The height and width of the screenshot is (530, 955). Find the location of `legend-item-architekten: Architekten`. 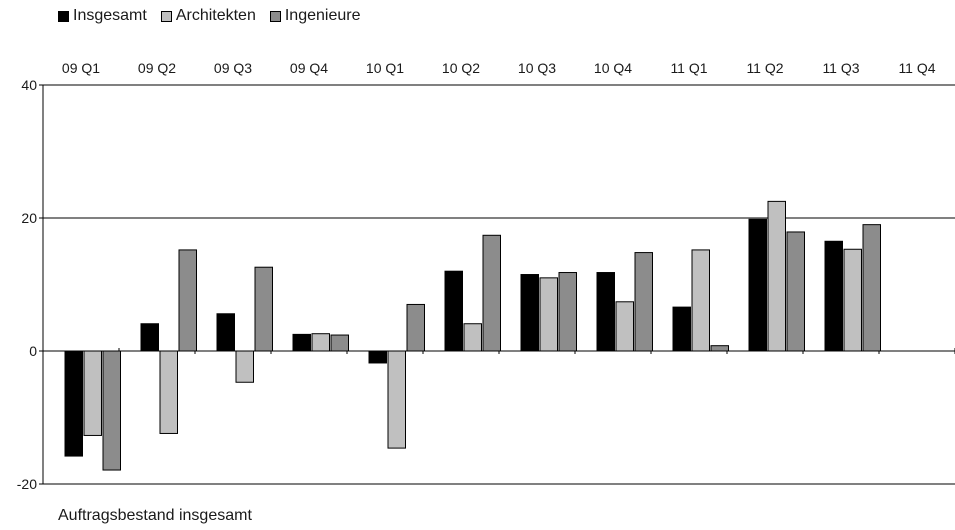

legend-item-architekten: Architekten is located at coordinates (208, 16).